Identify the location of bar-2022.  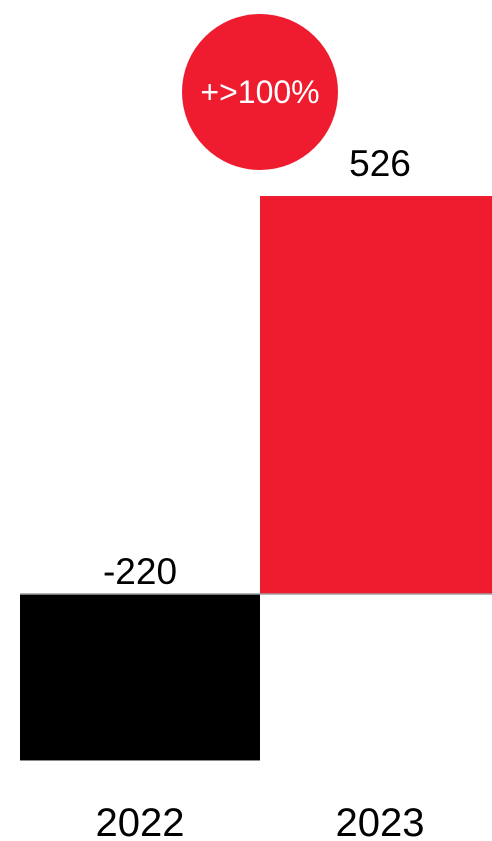
(140, 677).